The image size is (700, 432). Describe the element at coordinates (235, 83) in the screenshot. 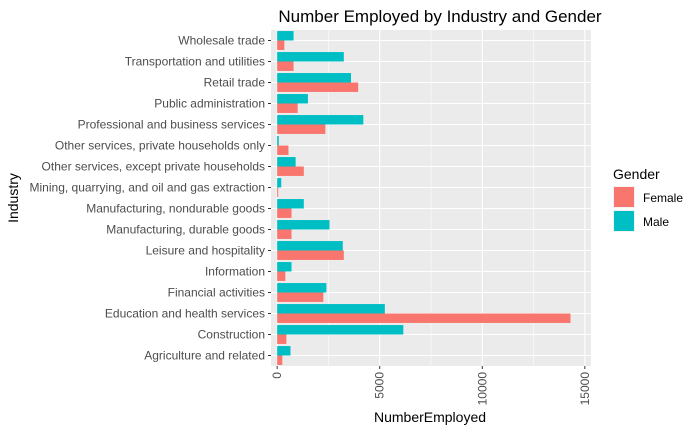

I see `y-tick-label: Retail trade` at that location.